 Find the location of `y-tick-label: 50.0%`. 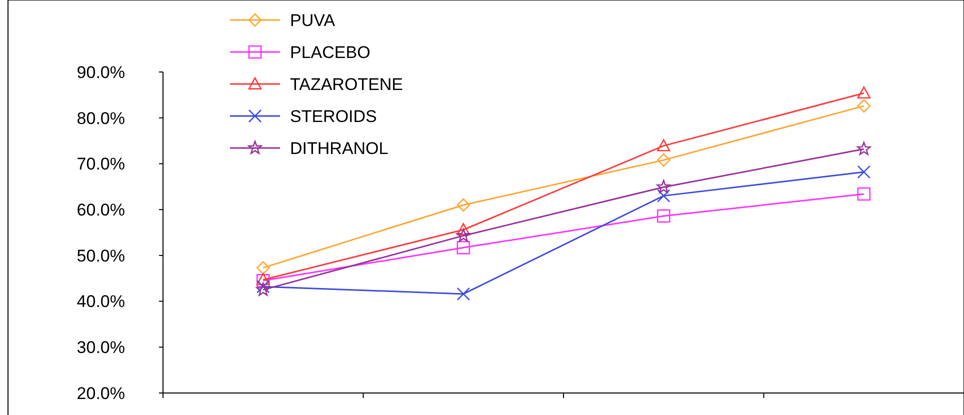

y-tick-label: 50.0% is located at coordinates (100, 256).